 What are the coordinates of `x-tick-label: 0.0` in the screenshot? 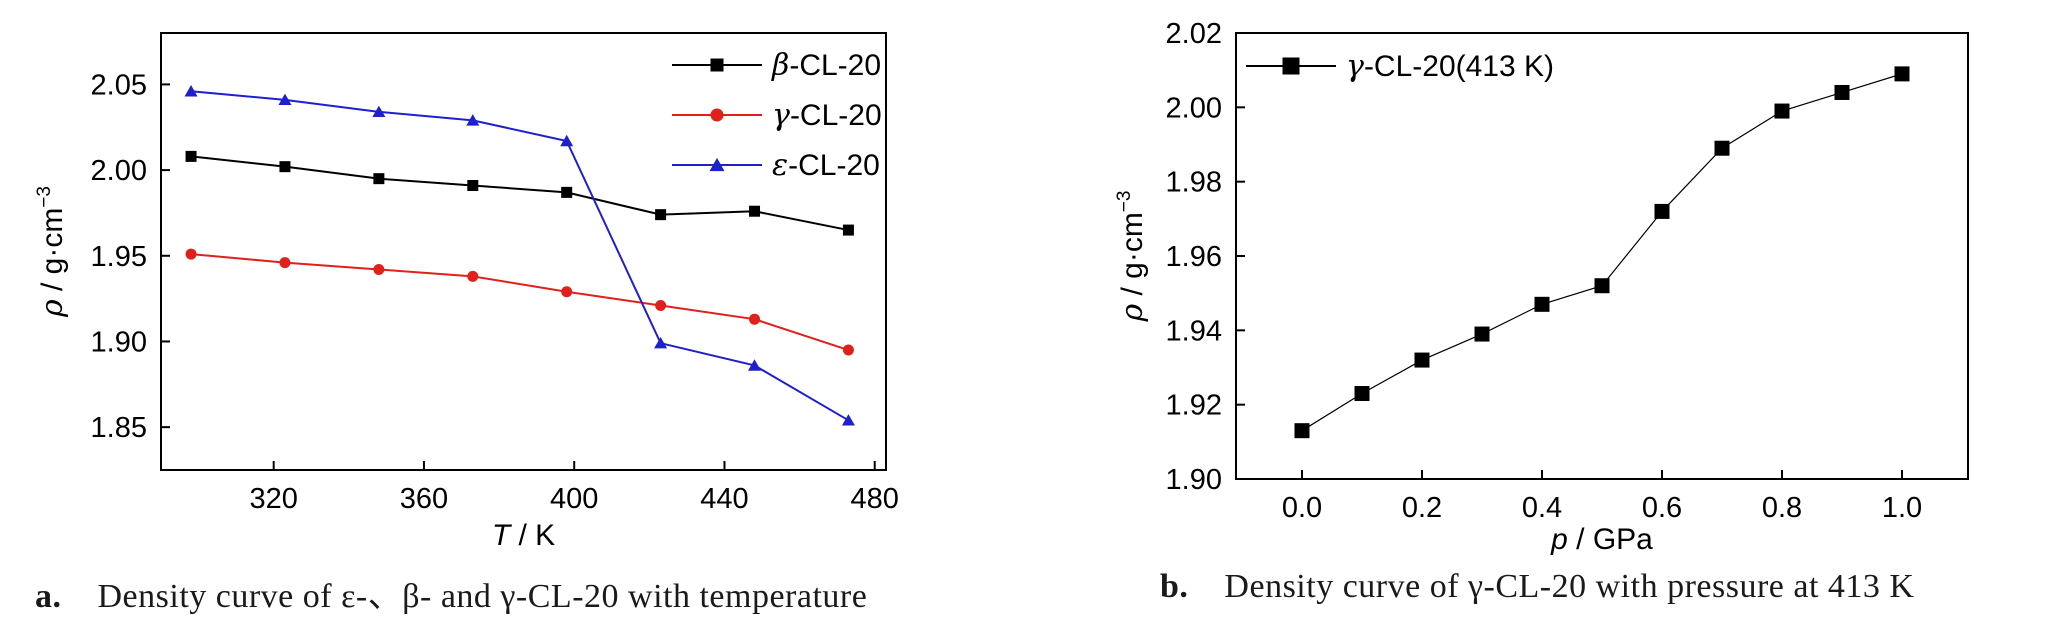 It's located at (1302, 508).